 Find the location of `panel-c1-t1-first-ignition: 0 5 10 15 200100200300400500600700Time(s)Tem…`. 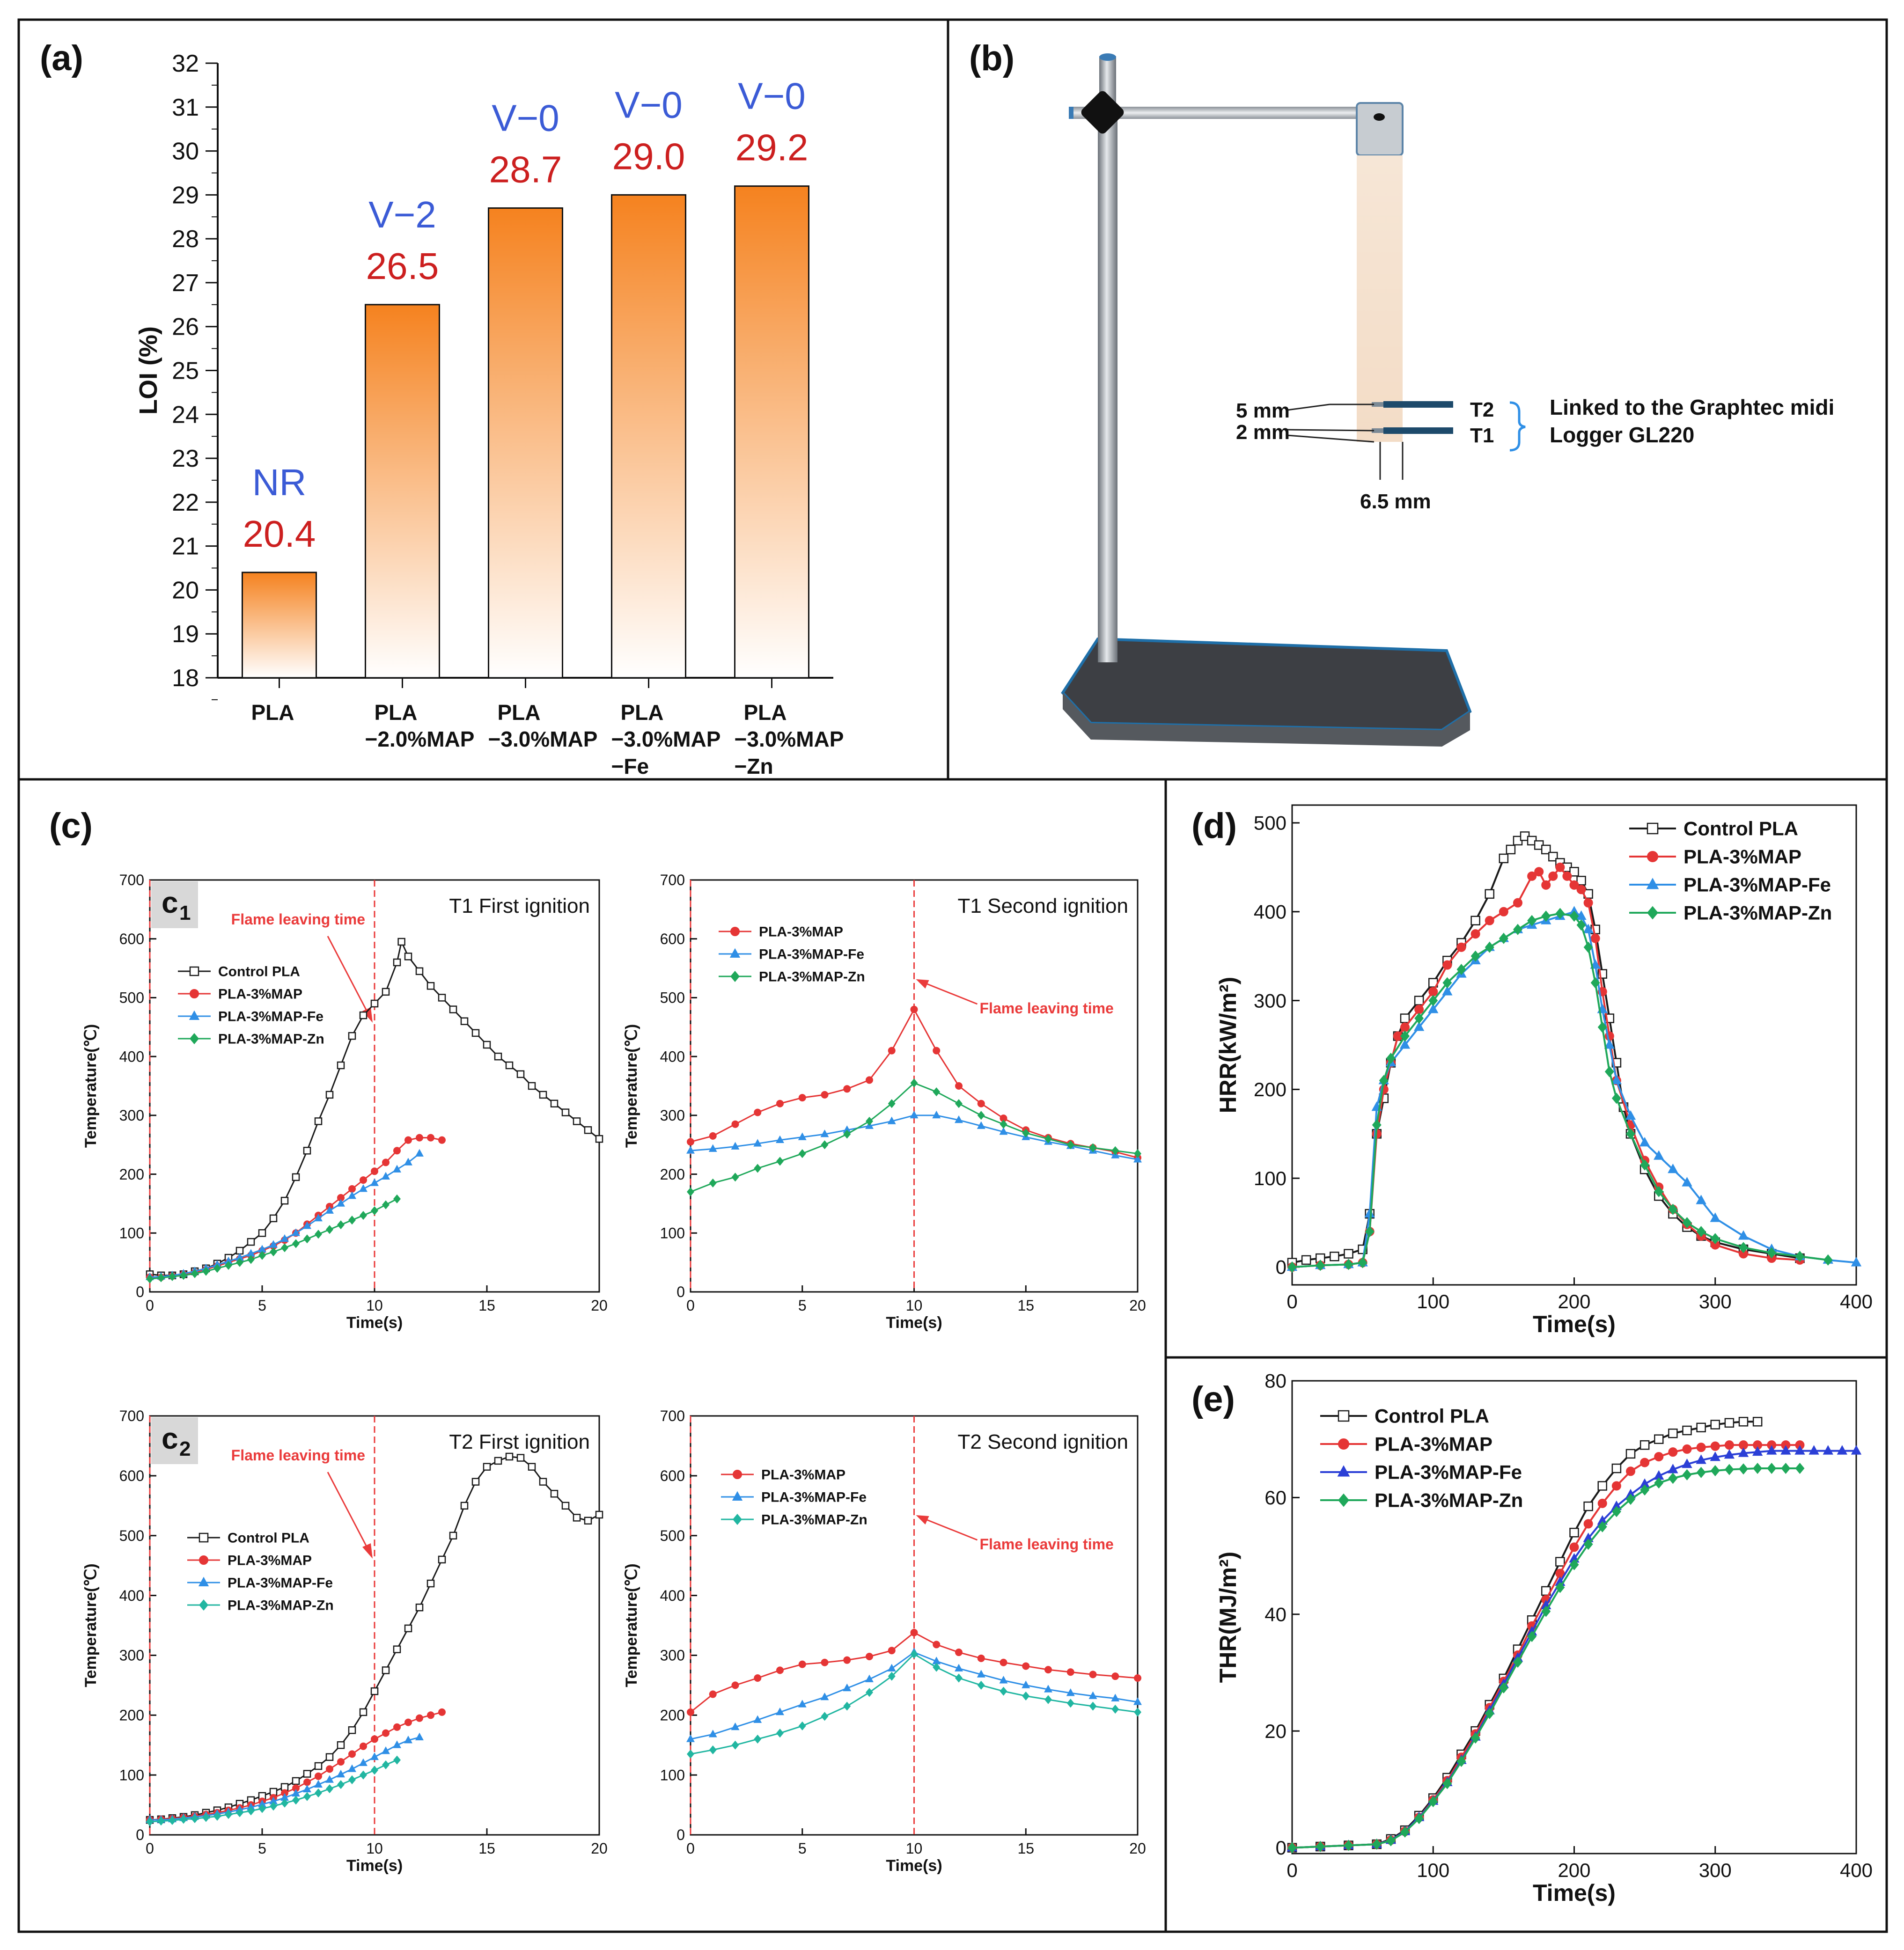

panel-c1-t1-first-ignition: 0 5 10 15 200100200300400500600700Time(s)Tem… is located at coordinates (345, 1102).